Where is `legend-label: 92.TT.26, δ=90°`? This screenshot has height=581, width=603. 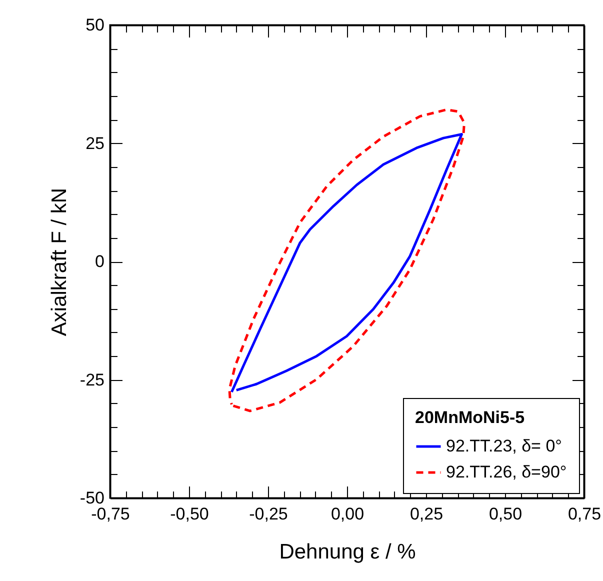 legend-label: 92.TT.26, δ=90° is located at coordinates (506, 472).